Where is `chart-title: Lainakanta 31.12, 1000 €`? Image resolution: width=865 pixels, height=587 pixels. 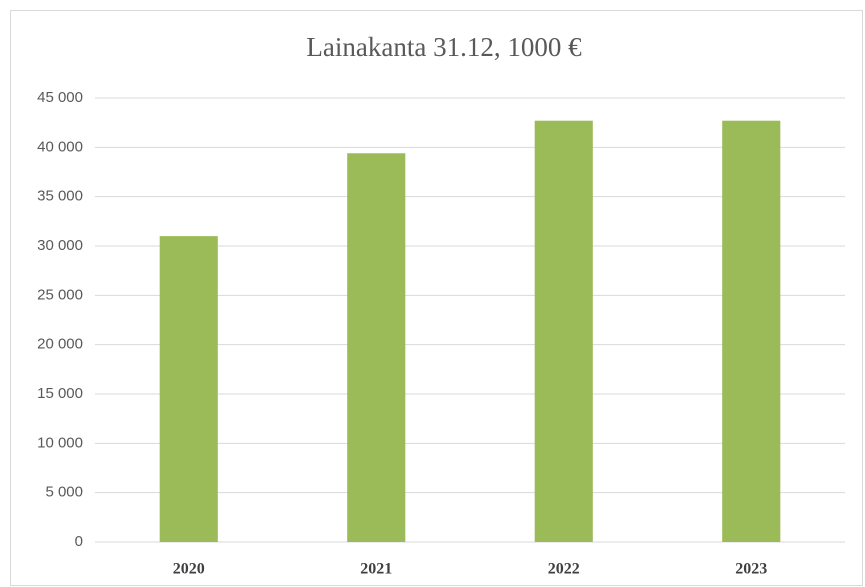 chart-title: Lainakanta 31.12, 1000 € is located at coordinates (444, 47).